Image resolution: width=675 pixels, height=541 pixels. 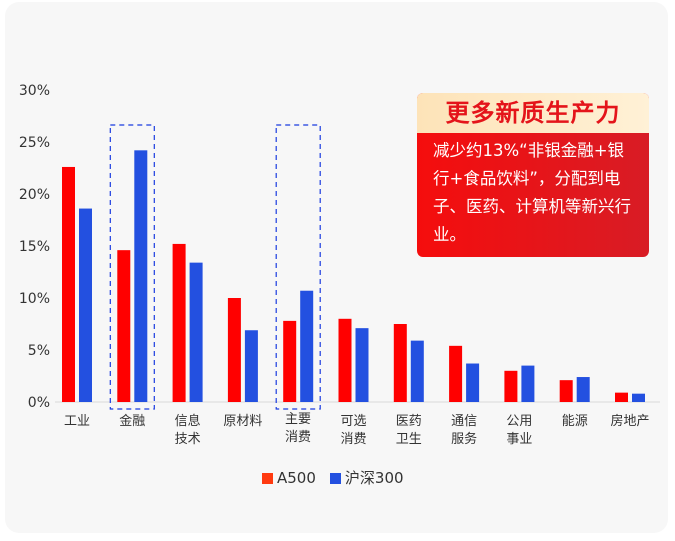 I want to click on x-tick-label: 技术, so click(x=188, y=439).